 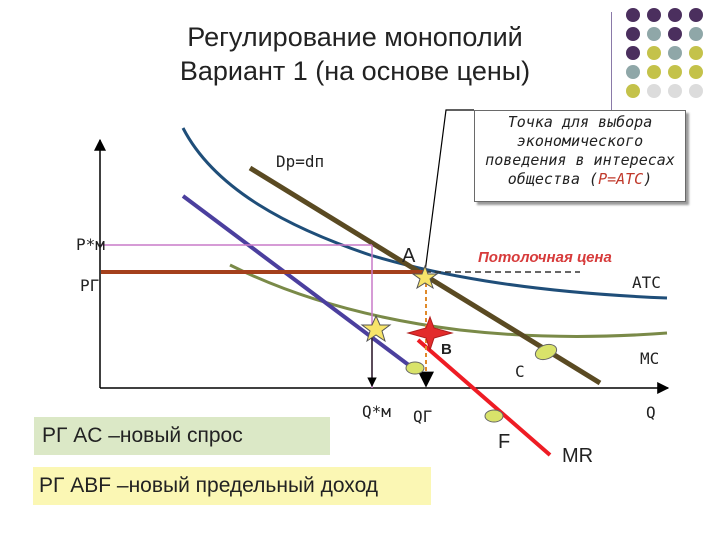 I want to click on p-gov-label: PГ, so click(x=89, y=285).